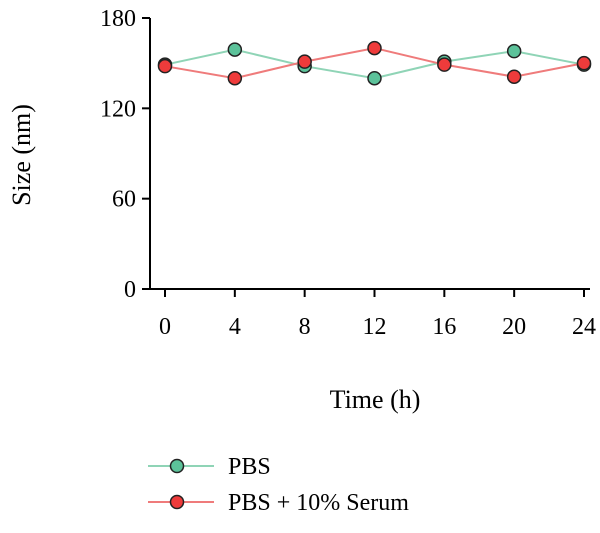 Image resolution: width=600 pixels, height=533 pixels. I want to click on x-ticks: 0 4 8 12 16 20 24, so click(377, 314).